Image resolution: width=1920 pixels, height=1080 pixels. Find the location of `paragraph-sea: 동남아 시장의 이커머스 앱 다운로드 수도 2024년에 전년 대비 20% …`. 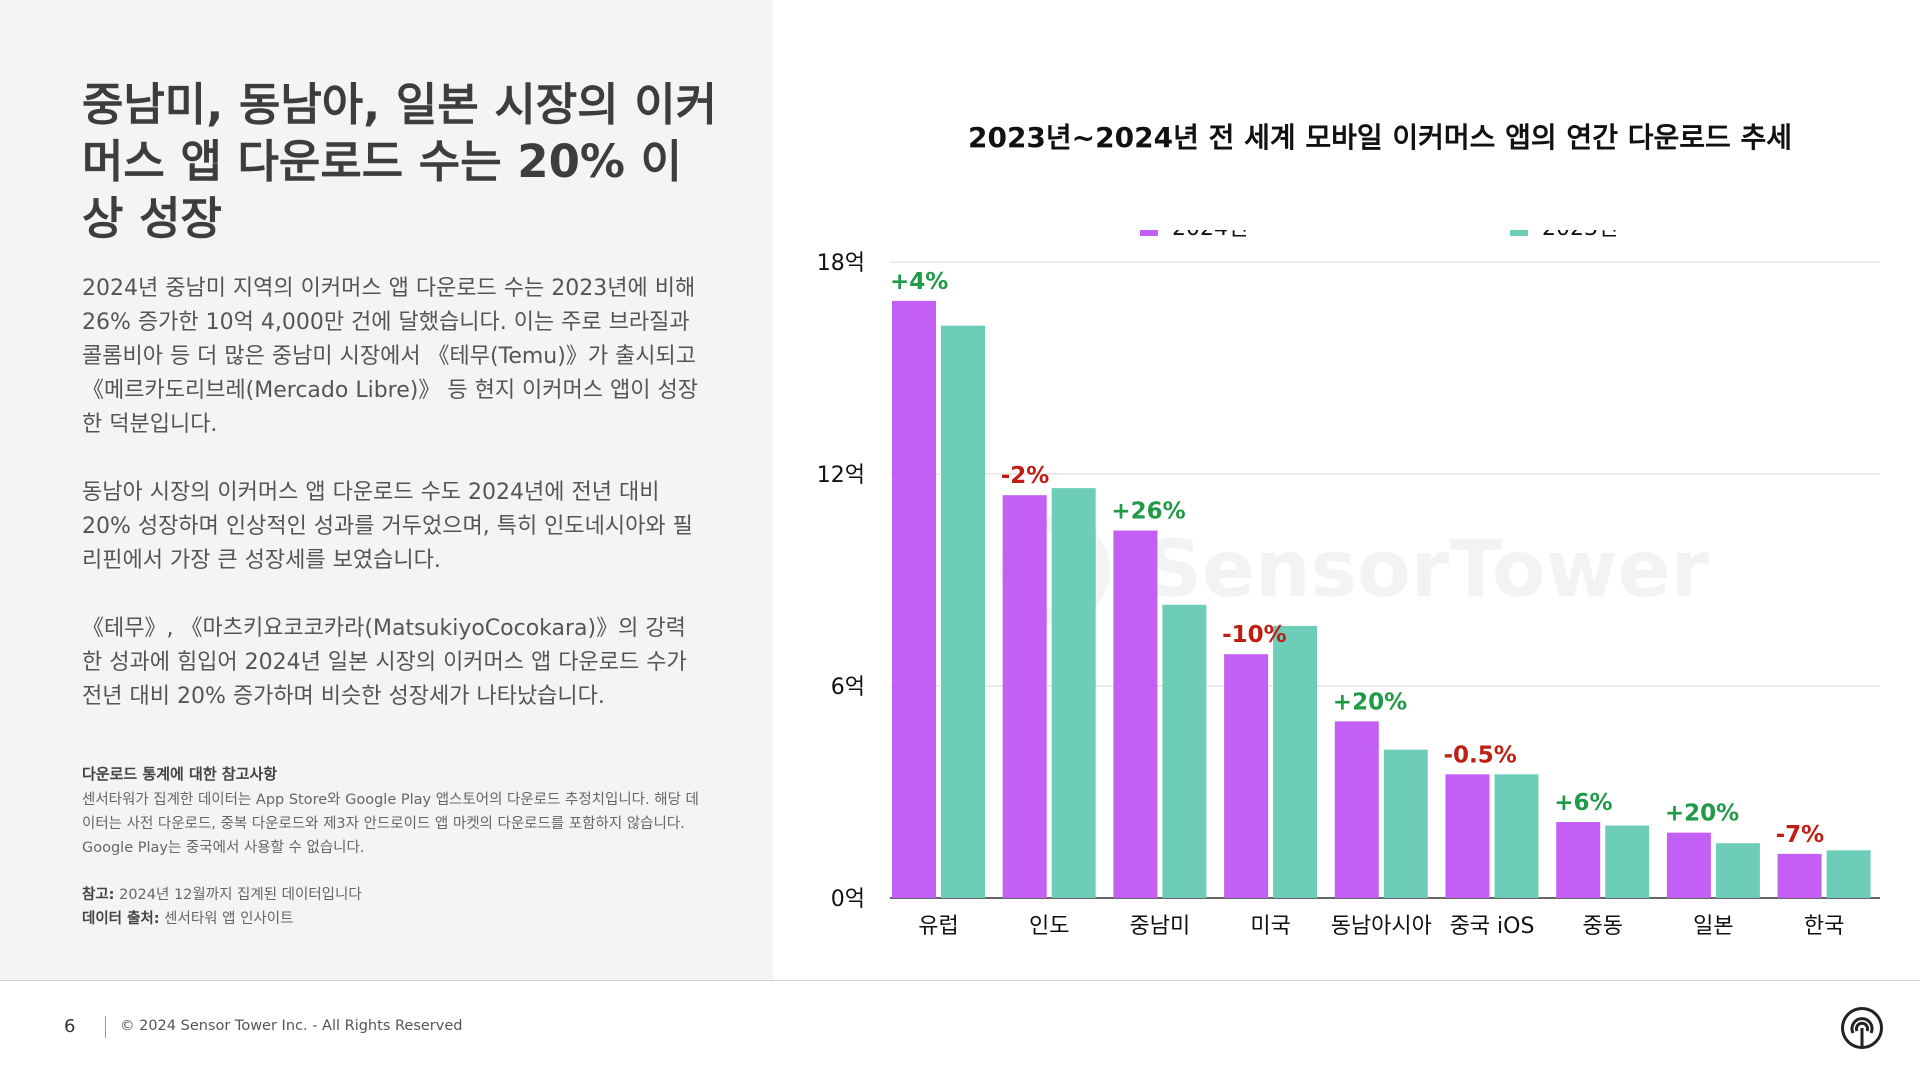

paragraph-sea: 동남아 시장의 이커머스 앱 다운로드 수도 2024년에 전년 대비 20% … is located at coordinates (387, 526).